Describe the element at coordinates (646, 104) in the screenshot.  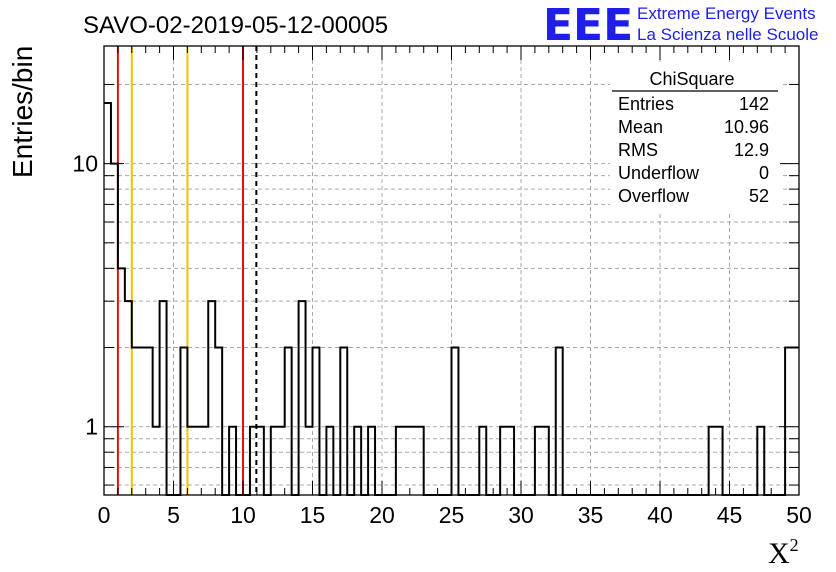
I see `stats-label: Entries` at that location.